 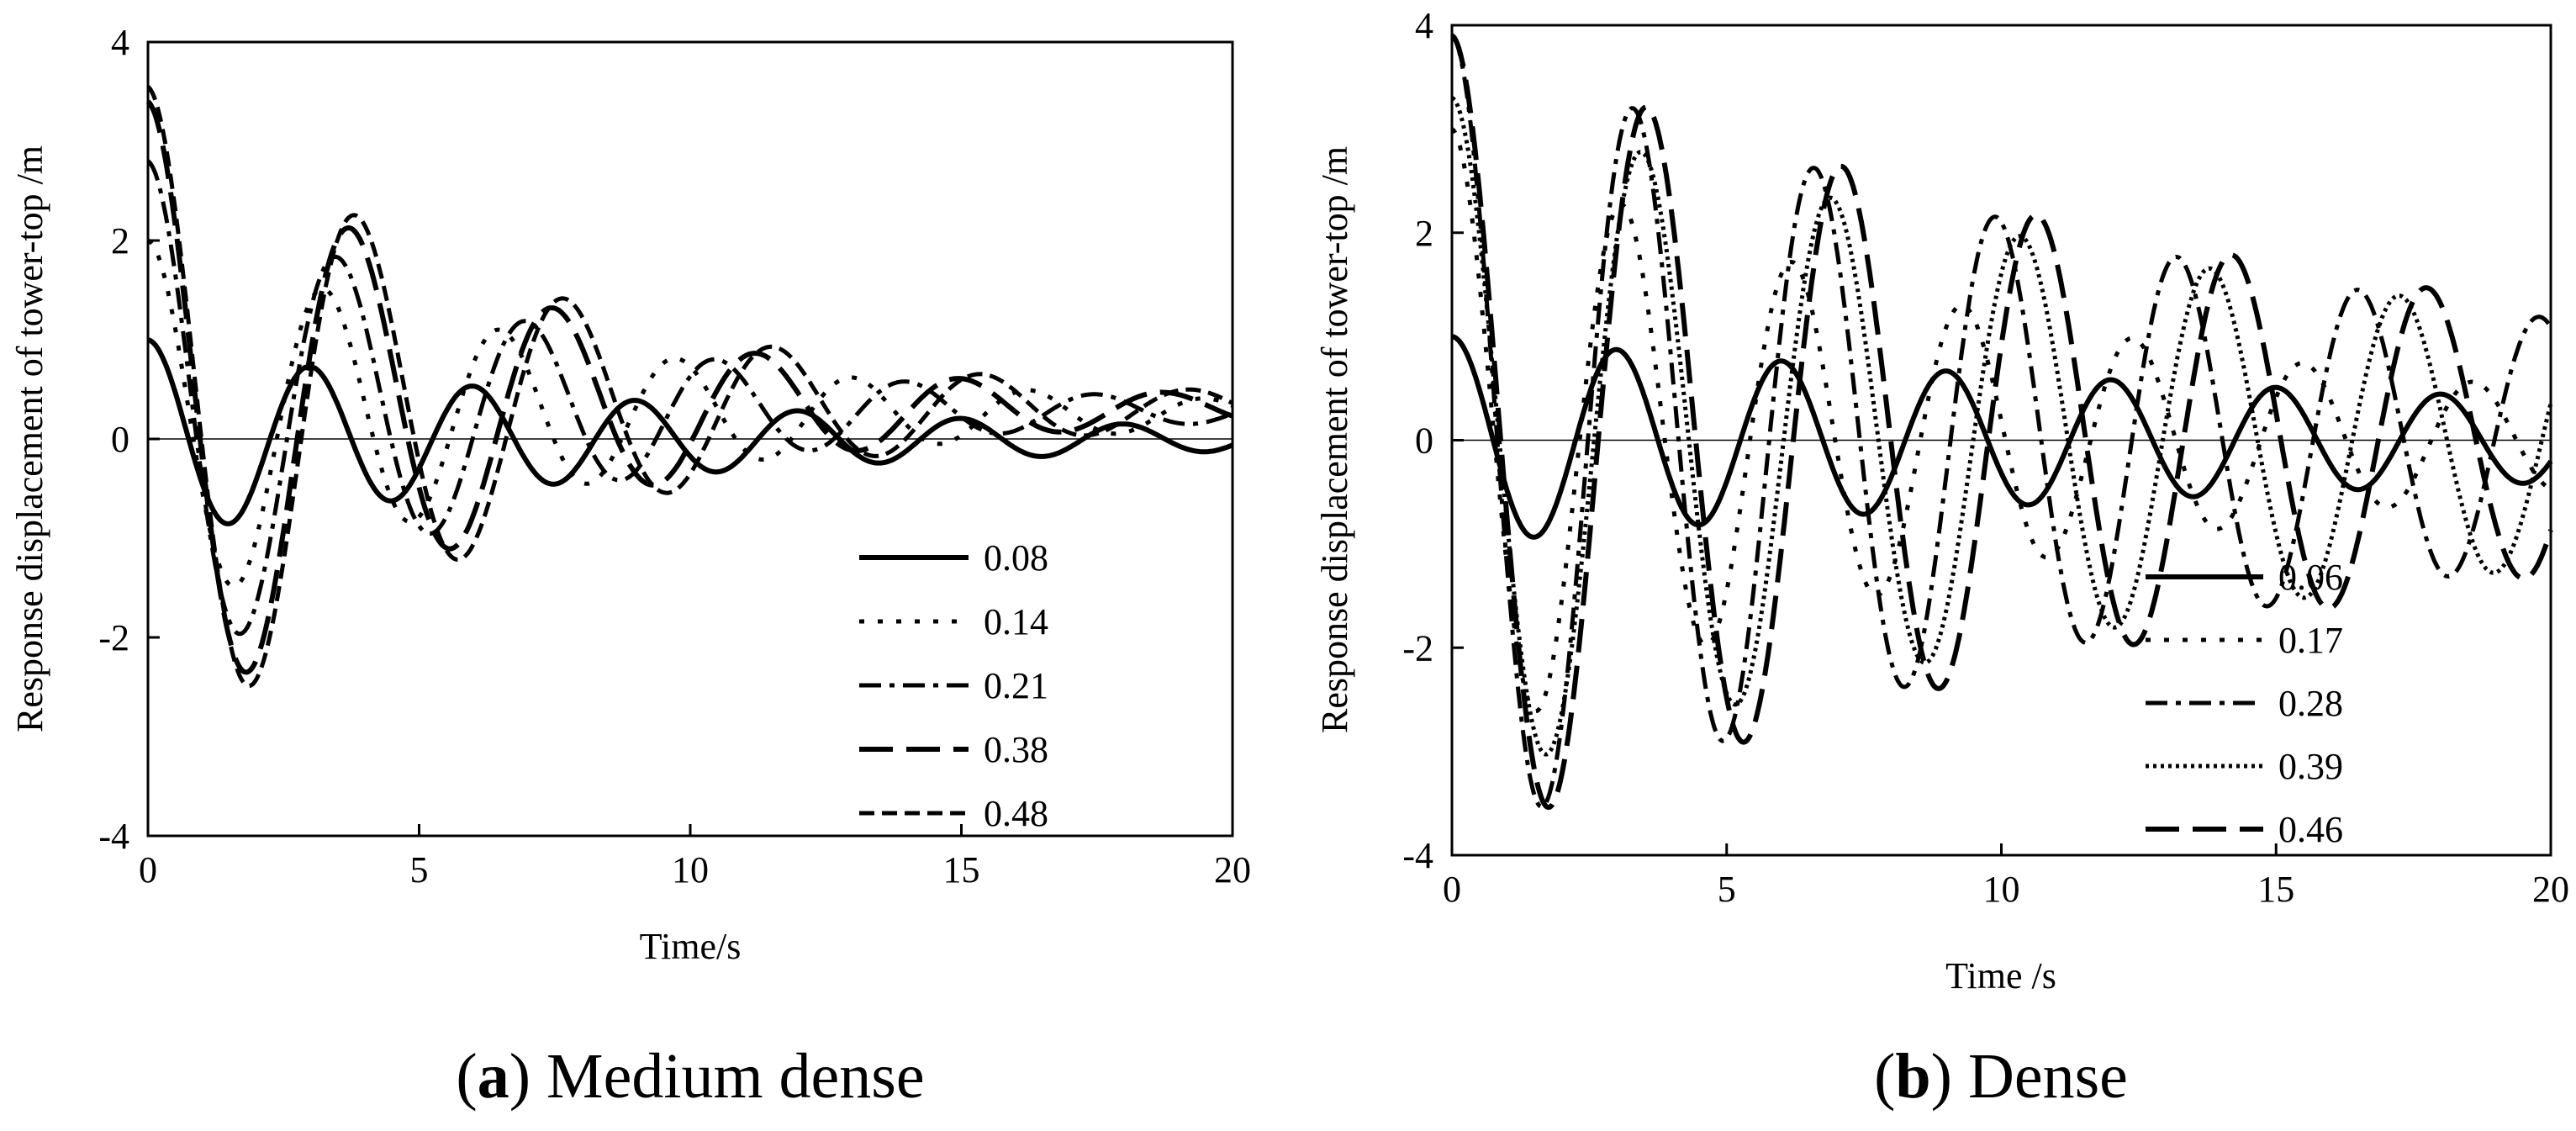 What do you see at coordinates (2310, 640) in the screenshot?
I see `legend-label: 0.17` at bounding box center [2310, 640].